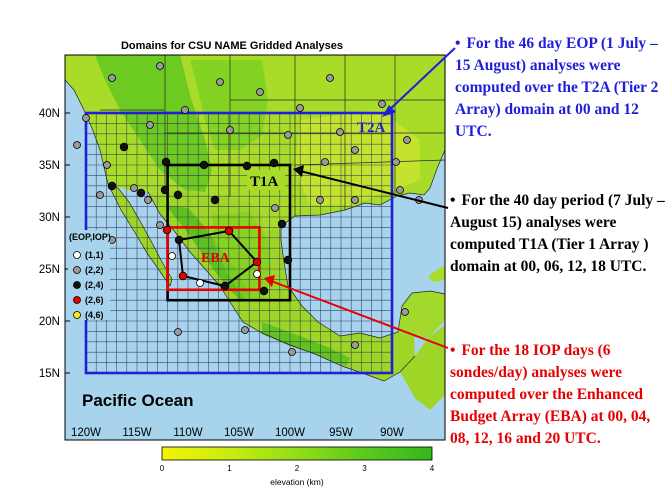 Image resolution: width=667 pixels, height=500 pixels. I want to click on baja-peninsula, so click(140, 235).